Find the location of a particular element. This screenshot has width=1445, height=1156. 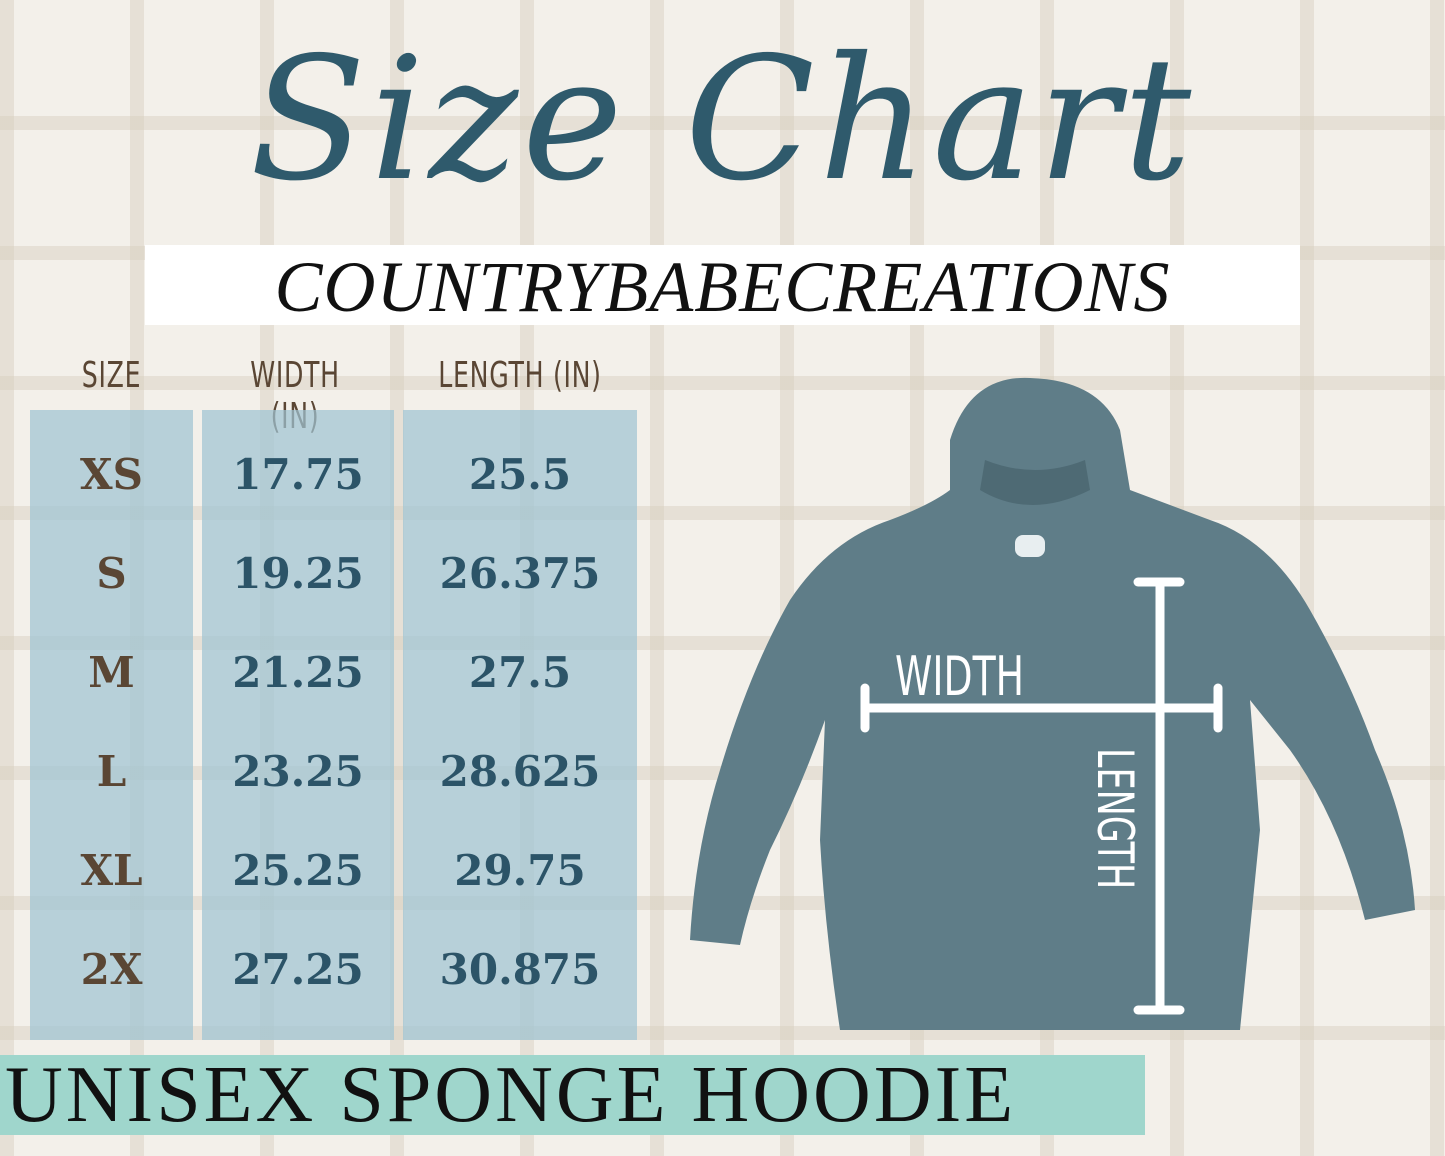

cell-length: 27.5 is located at coordinates (520, 672).